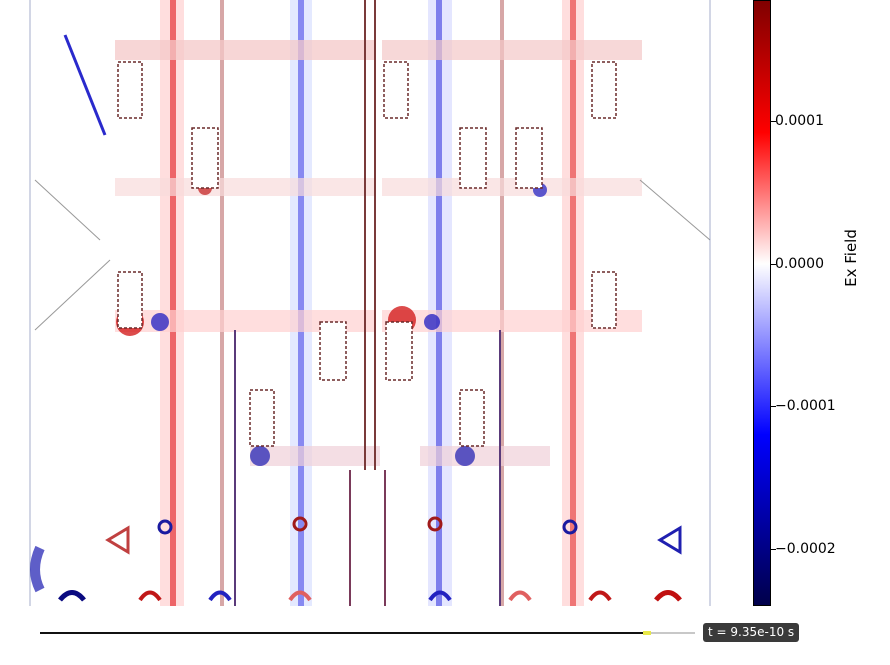 This screenshot has height=665, width=890. What do you see at coordinates (805, 406) in the screenshot?
I see `colorbar-tick-label: −0.0001` at bounding box center [805, 406].